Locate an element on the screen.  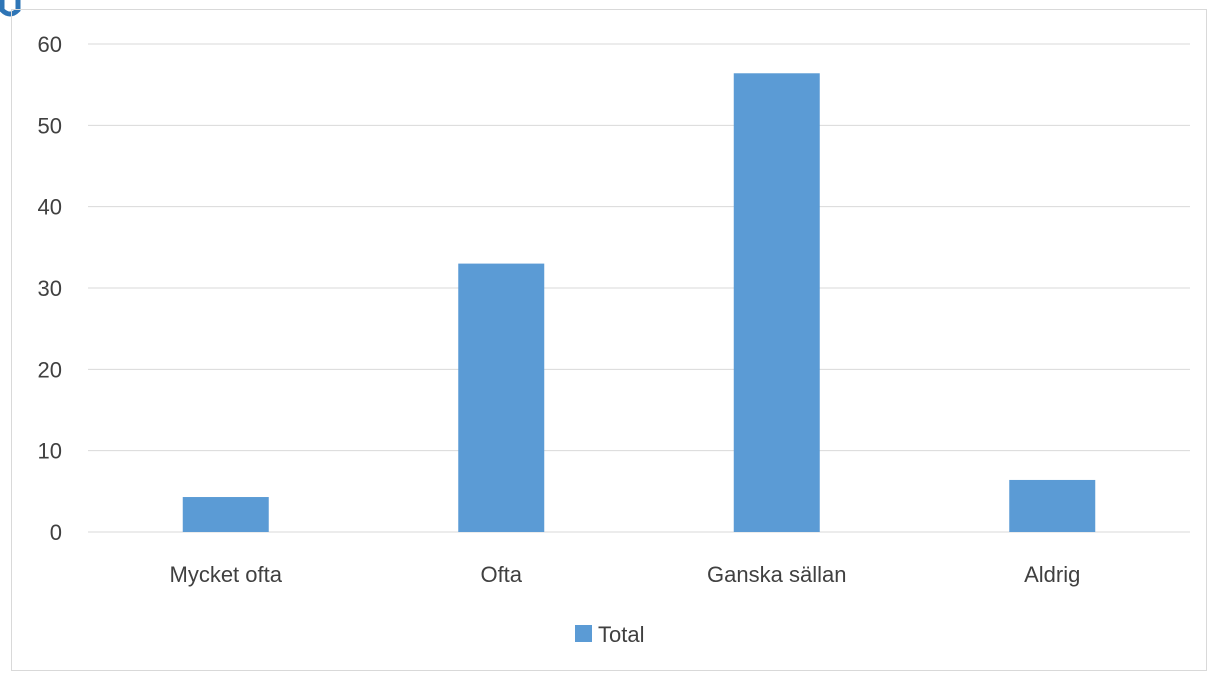
clipped-title-glyph is located at coordinates (10, 8).